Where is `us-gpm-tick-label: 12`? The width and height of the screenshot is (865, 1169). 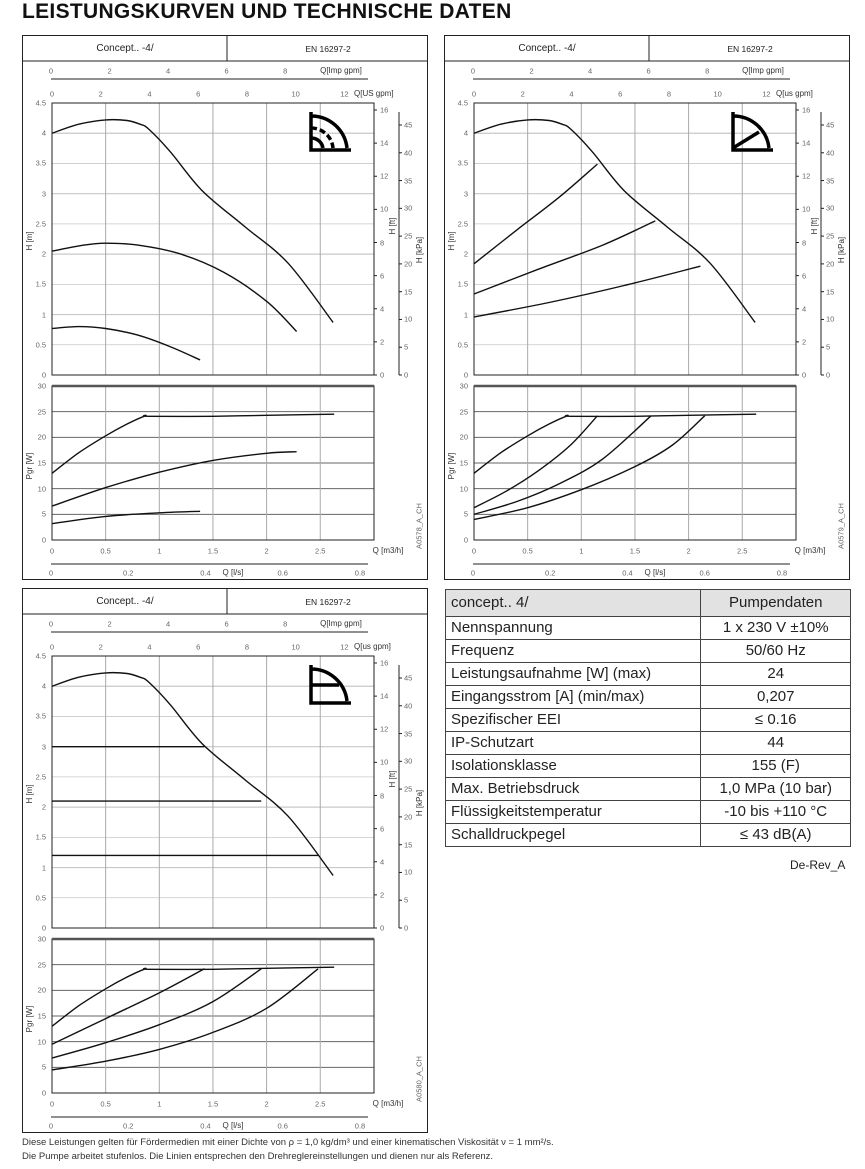
us-gpm-tick-label: 12 is located at coordinates (344, 94).